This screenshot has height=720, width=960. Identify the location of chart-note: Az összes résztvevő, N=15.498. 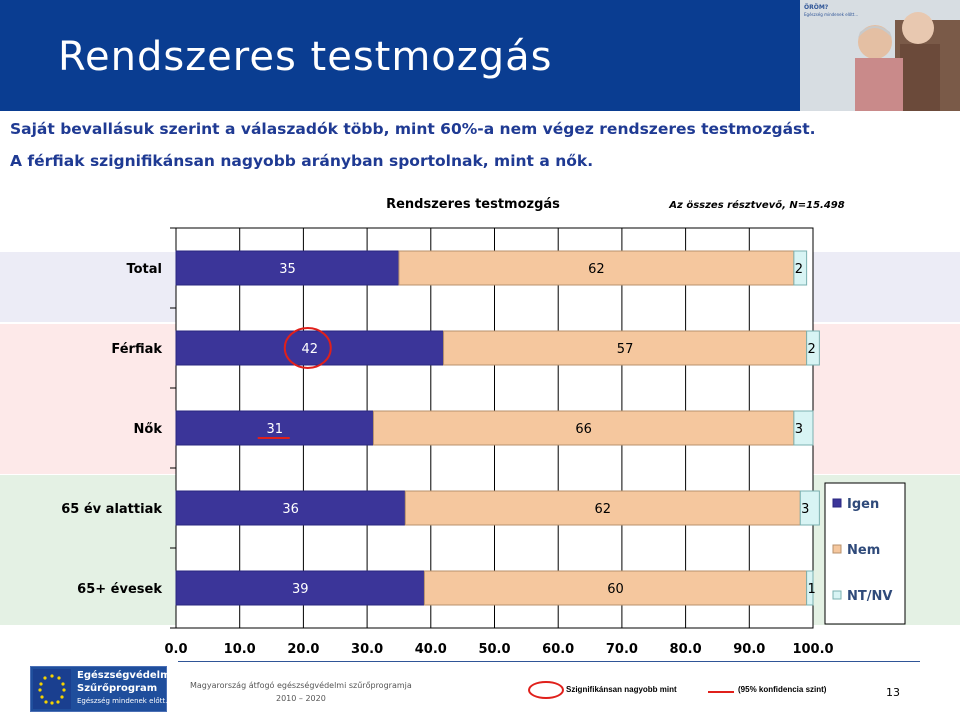
(756, 205).